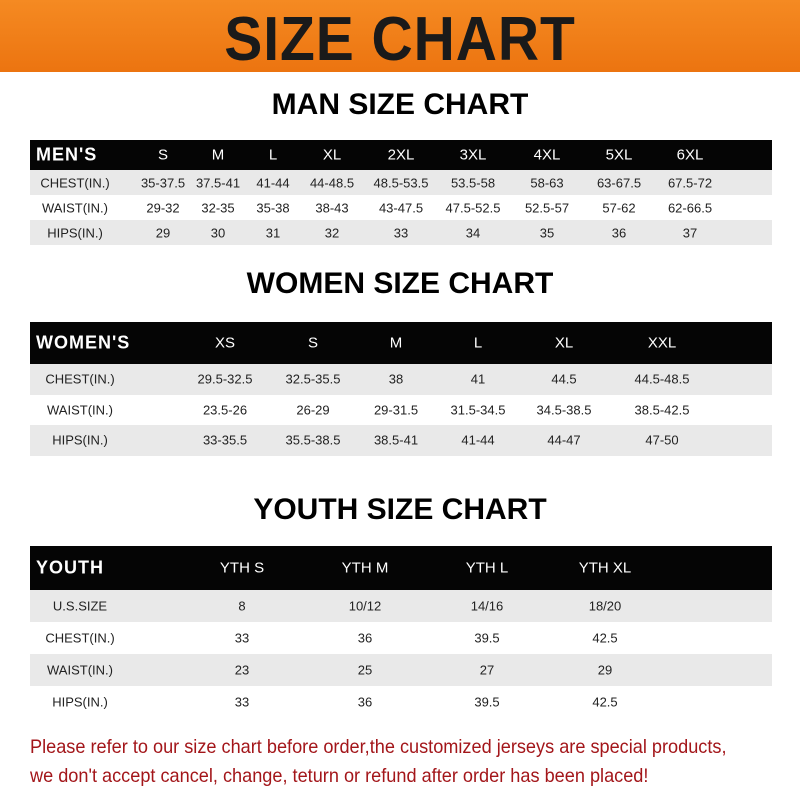 The width and height of the screenshot is (800, 800). I want to click on banner: SIZE CHART, so click(400, 37).